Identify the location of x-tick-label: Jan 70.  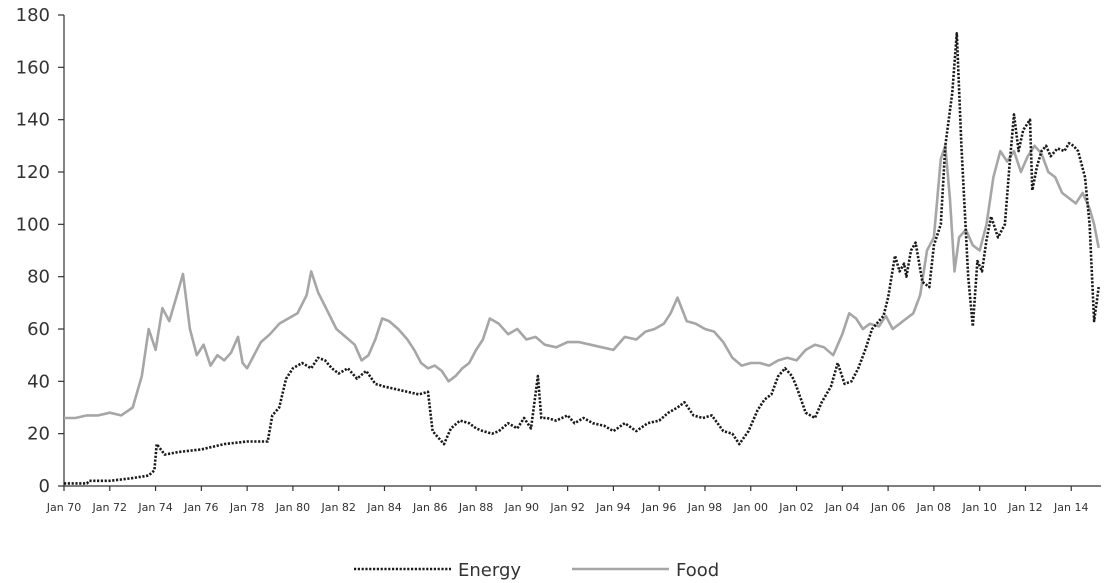
(63, 507).